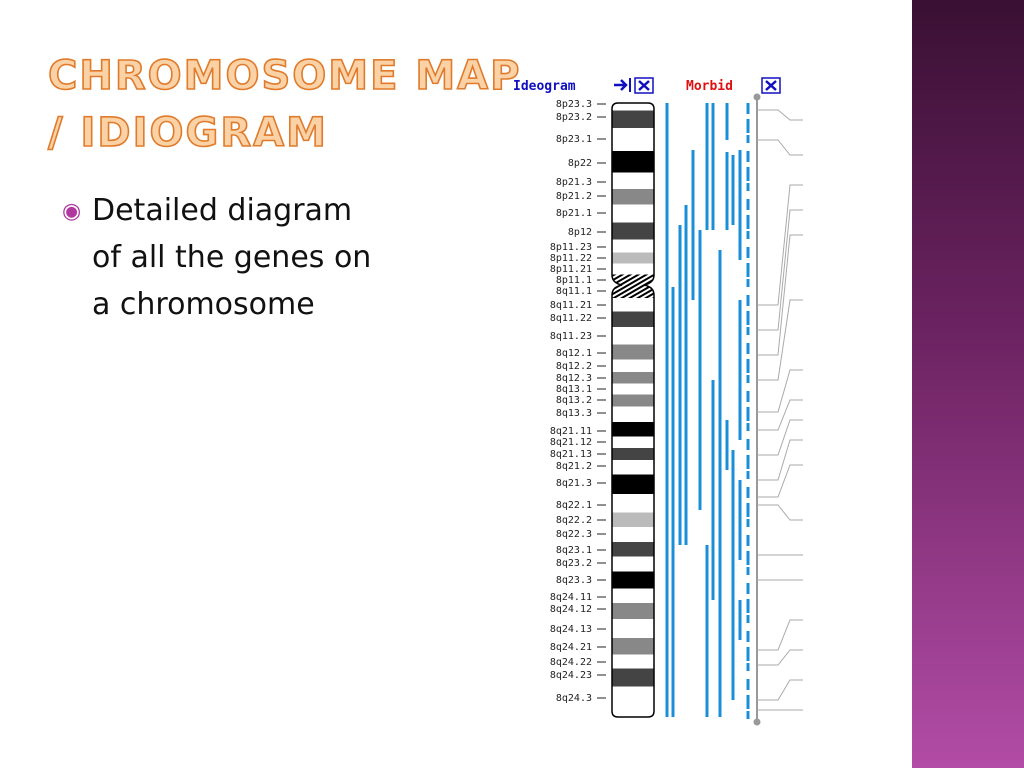 Image resolution: width=1024 pixels, height=768 pixels. I want to click on band-label: 8q22.1, so click(574, 505).